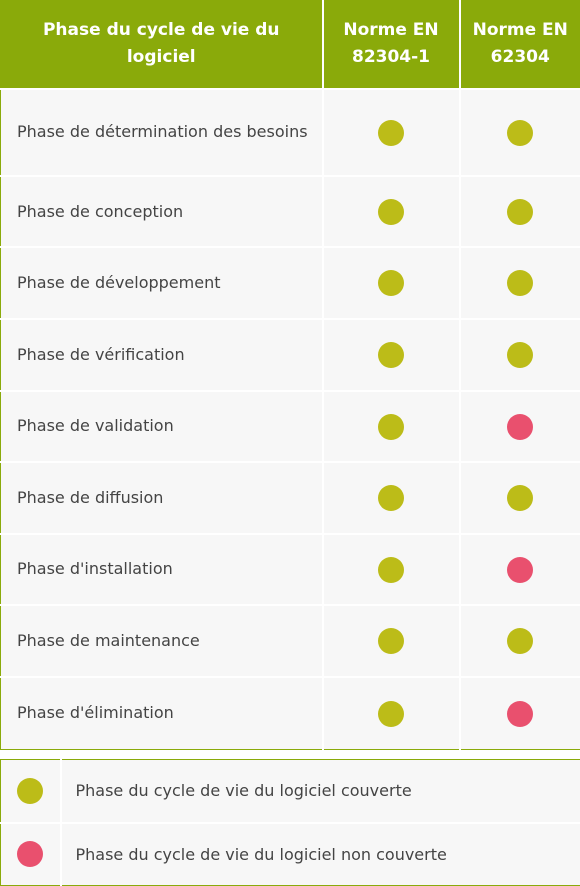  I want to click on table-row: Phase de validation, so click(290, 427).